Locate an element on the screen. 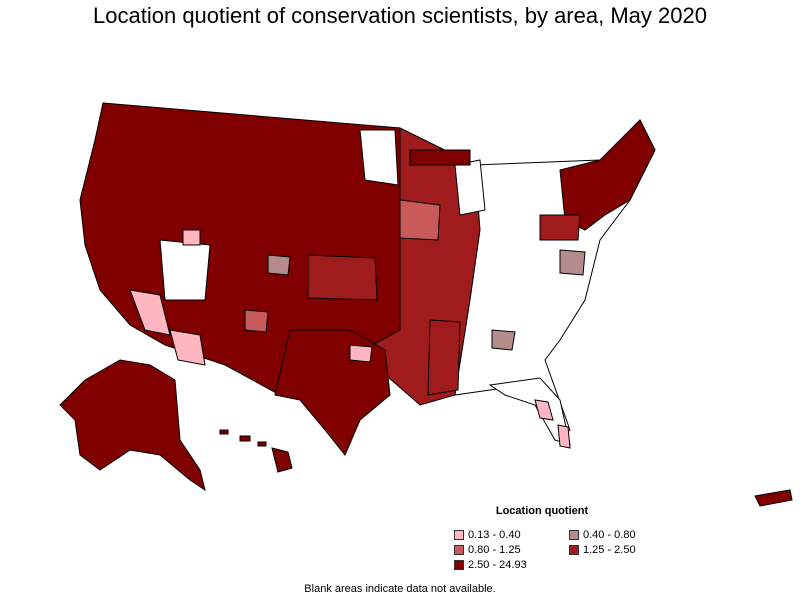  new-mexico-medium-region is located at coordinates (256, 321).